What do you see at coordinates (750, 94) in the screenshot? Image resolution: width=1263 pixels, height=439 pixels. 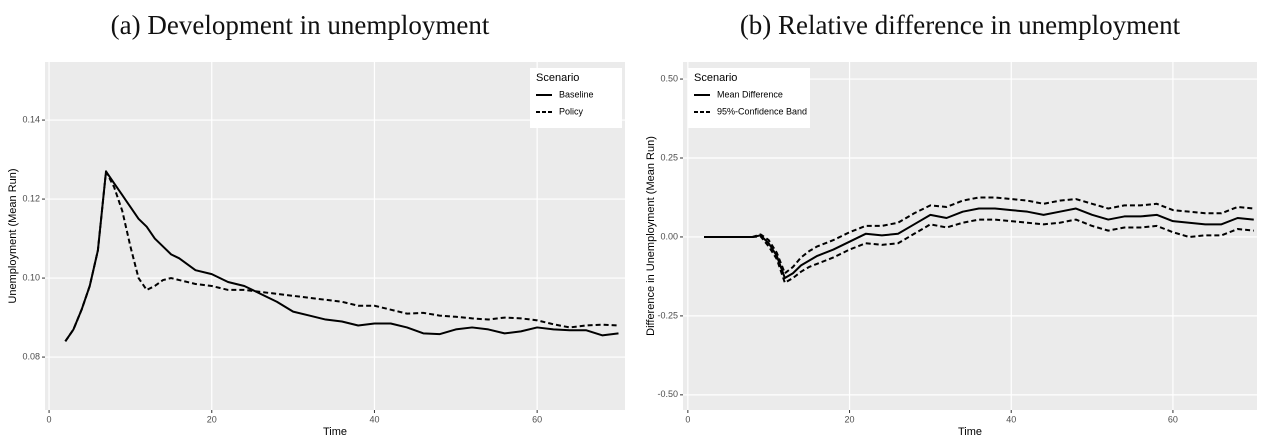 I see `legend-label: Mean Difference` at bounding box center [750, 94].